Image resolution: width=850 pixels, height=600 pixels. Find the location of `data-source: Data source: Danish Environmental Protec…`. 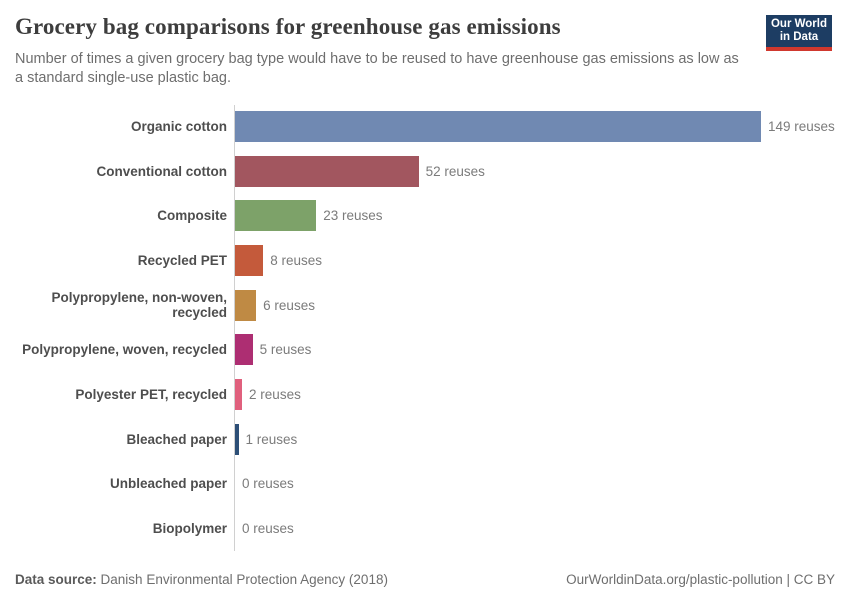

data-source: Data source: Danish Environmental Protec… is located at coordinates (201, 579).